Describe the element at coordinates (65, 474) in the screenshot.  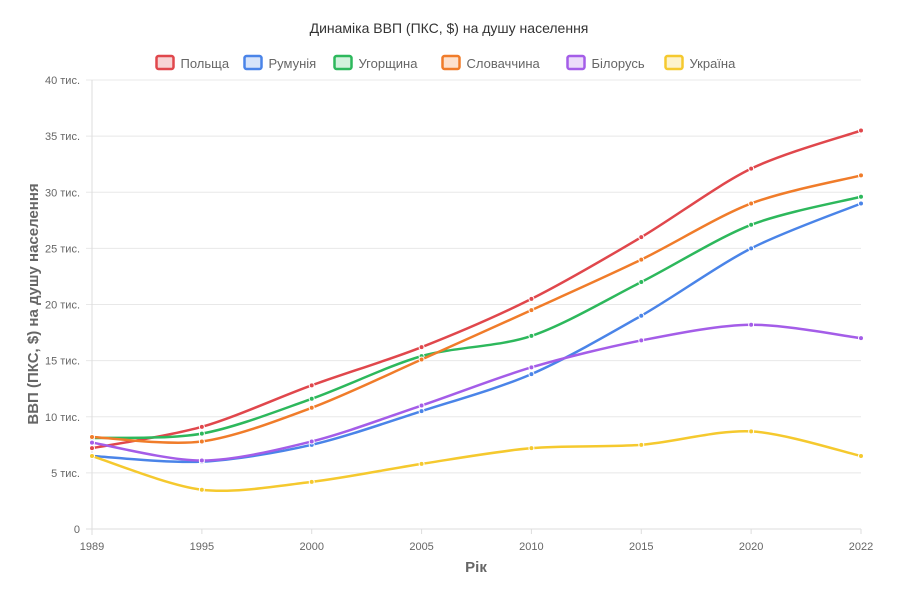
I see `y-tick-label: 5 тис.` at that location.